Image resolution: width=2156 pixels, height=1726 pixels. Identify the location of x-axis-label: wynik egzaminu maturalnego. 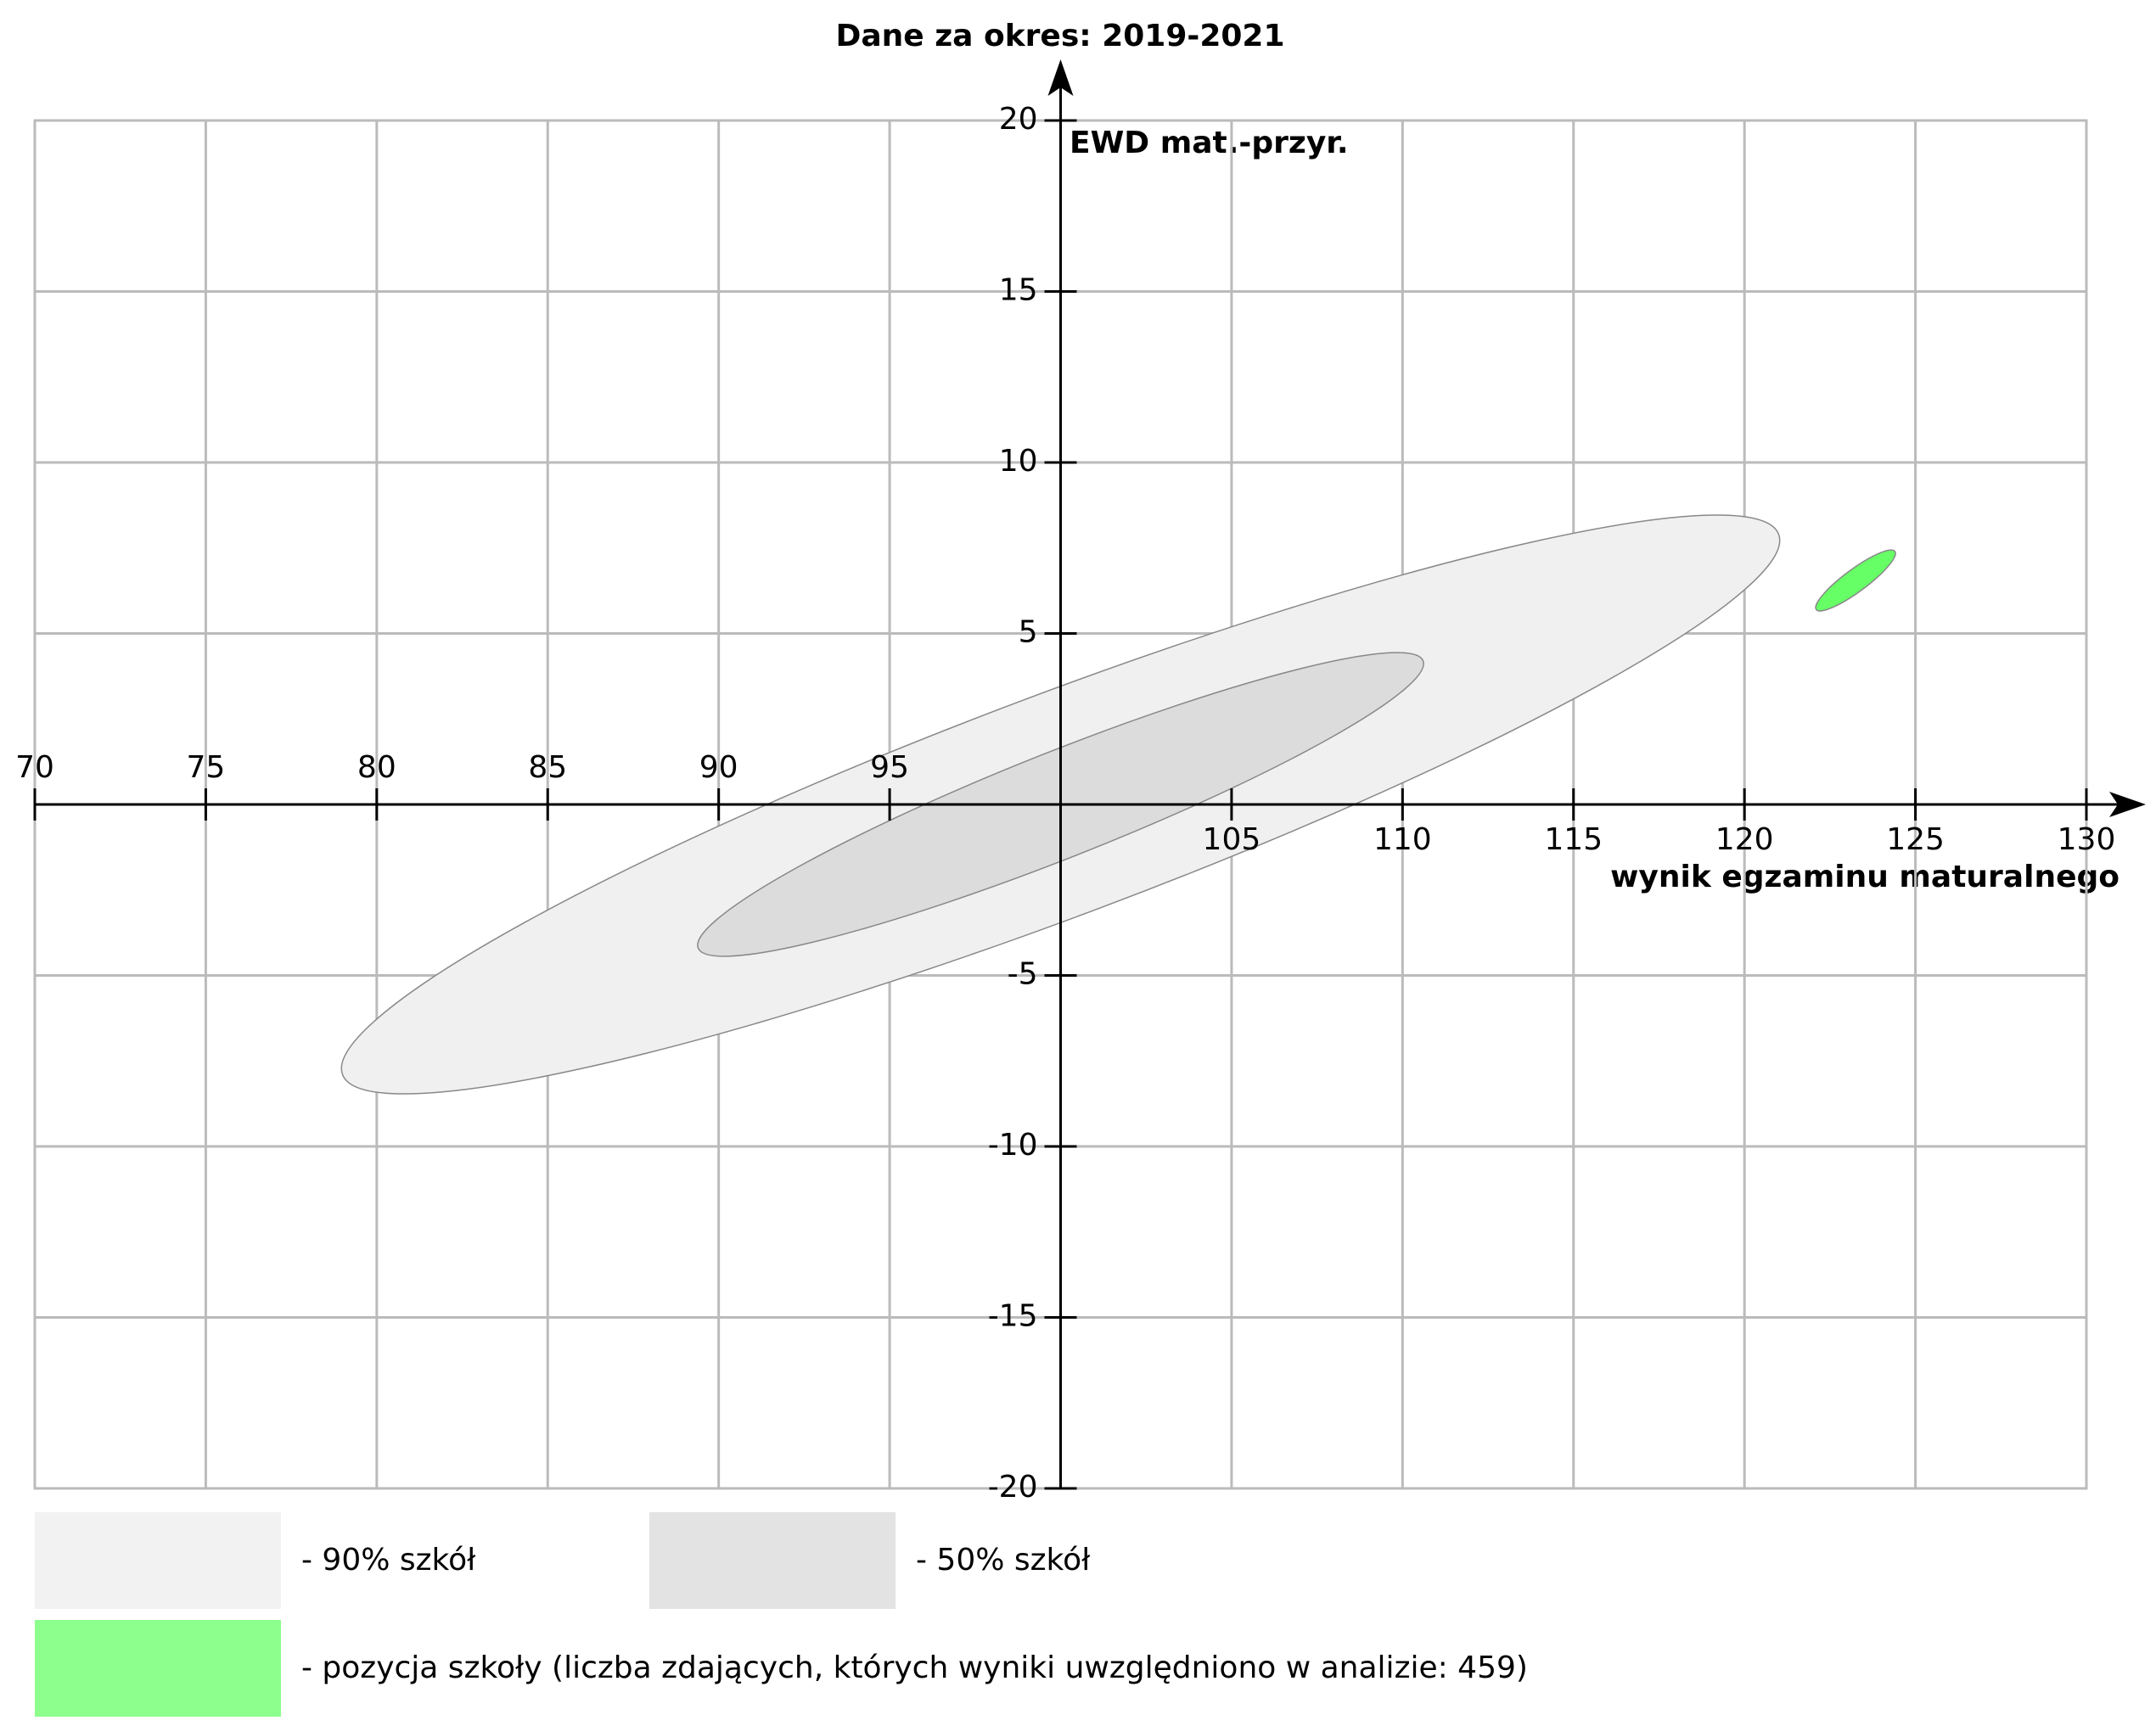
(1865, 877).